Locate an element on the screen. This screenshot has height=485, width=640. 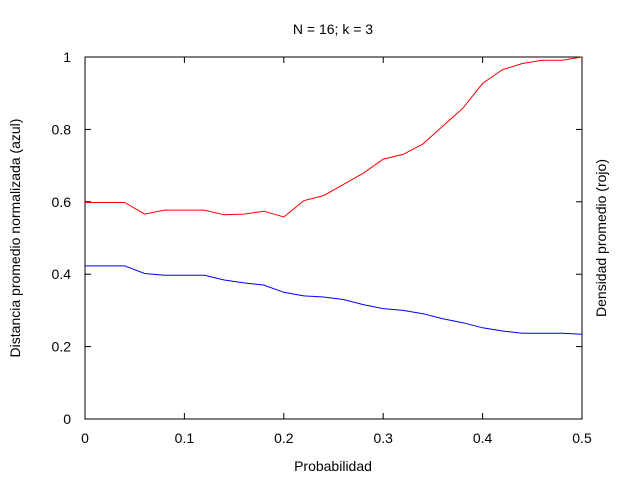
x-tick-label: 0 is located at coordinates (85, 438).